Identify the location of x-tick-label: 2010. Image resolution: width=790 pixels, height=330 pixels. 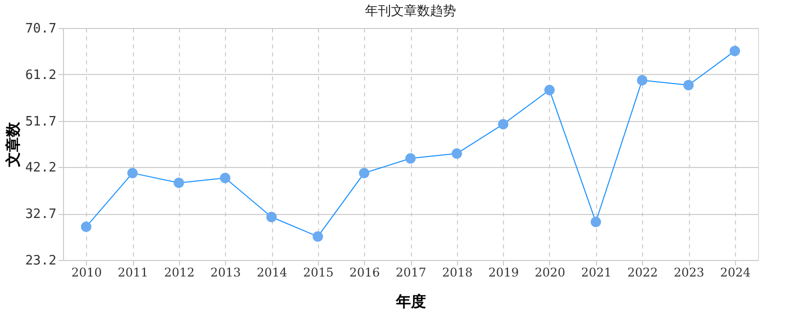
(86, 273).